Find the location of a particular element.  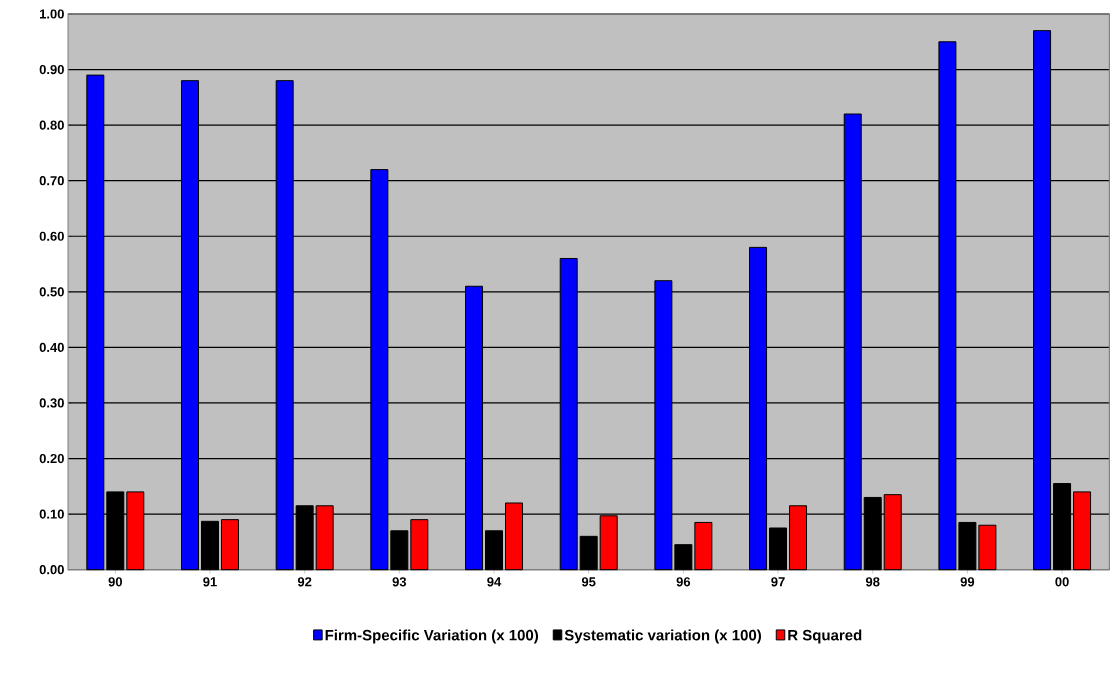

x-tick-label: 96 is located at coordinates (683, 582).